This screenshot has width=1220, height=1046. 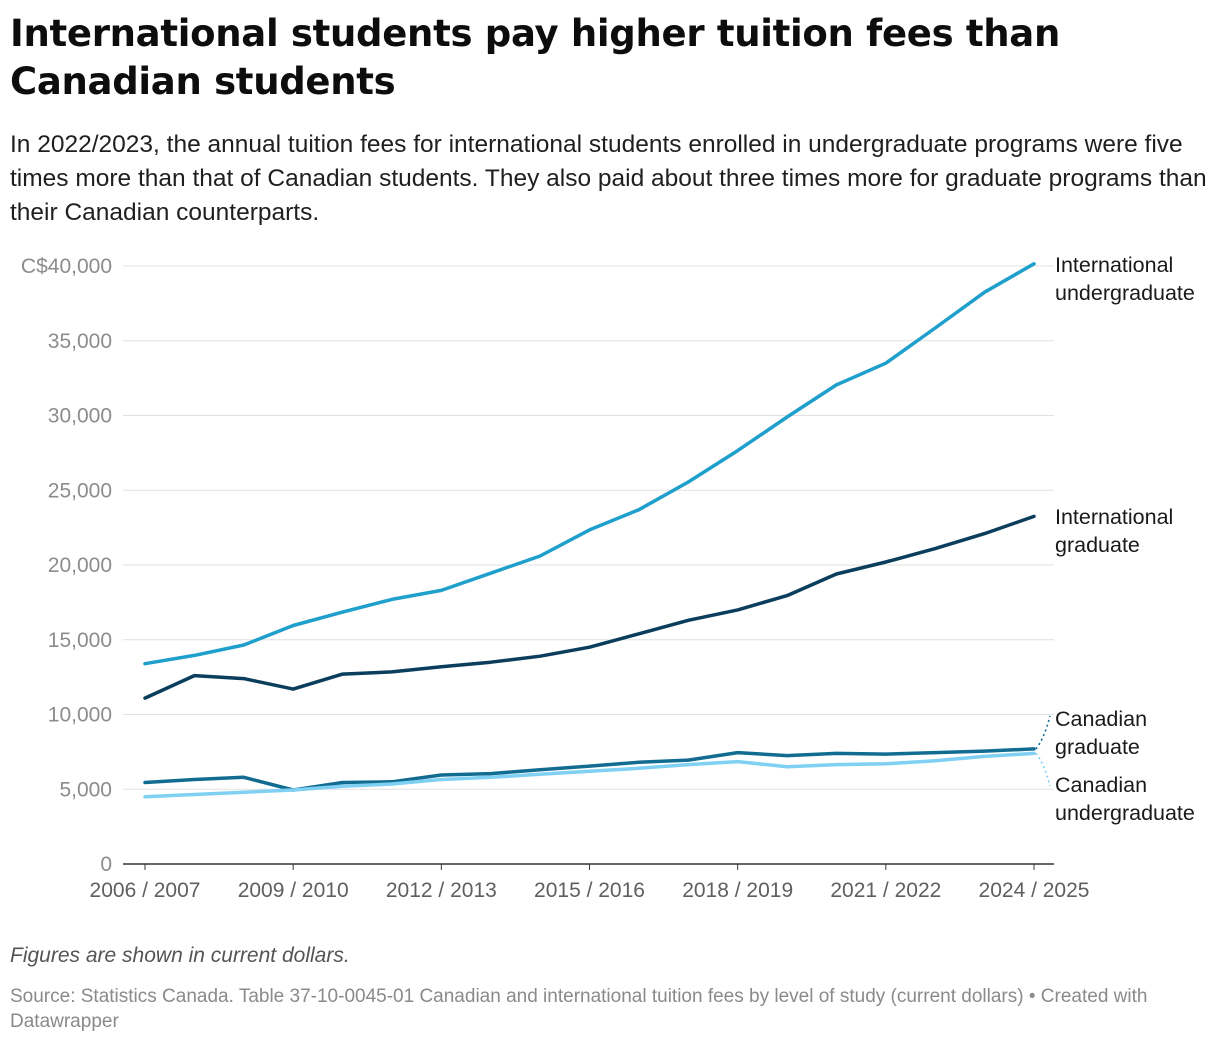 What do you see at coordinates (80, 490) in the screenshot?
I see `y-tick-label: 25,000` at bounding box center [80, 490].